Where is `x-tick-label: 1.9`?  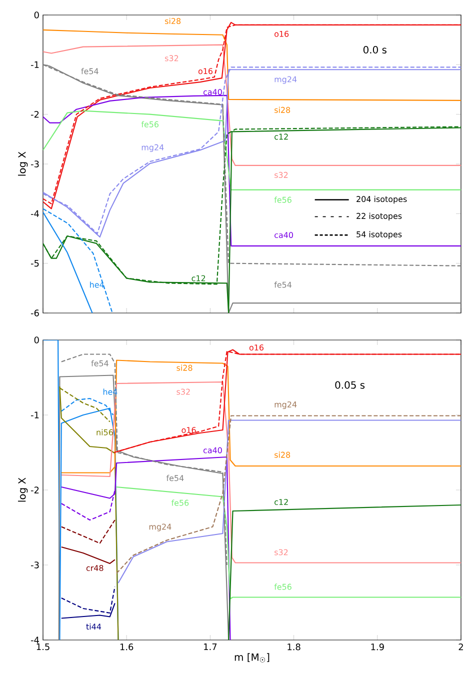 x-tick-label: 1.9 is located at coordinates (377, 647).